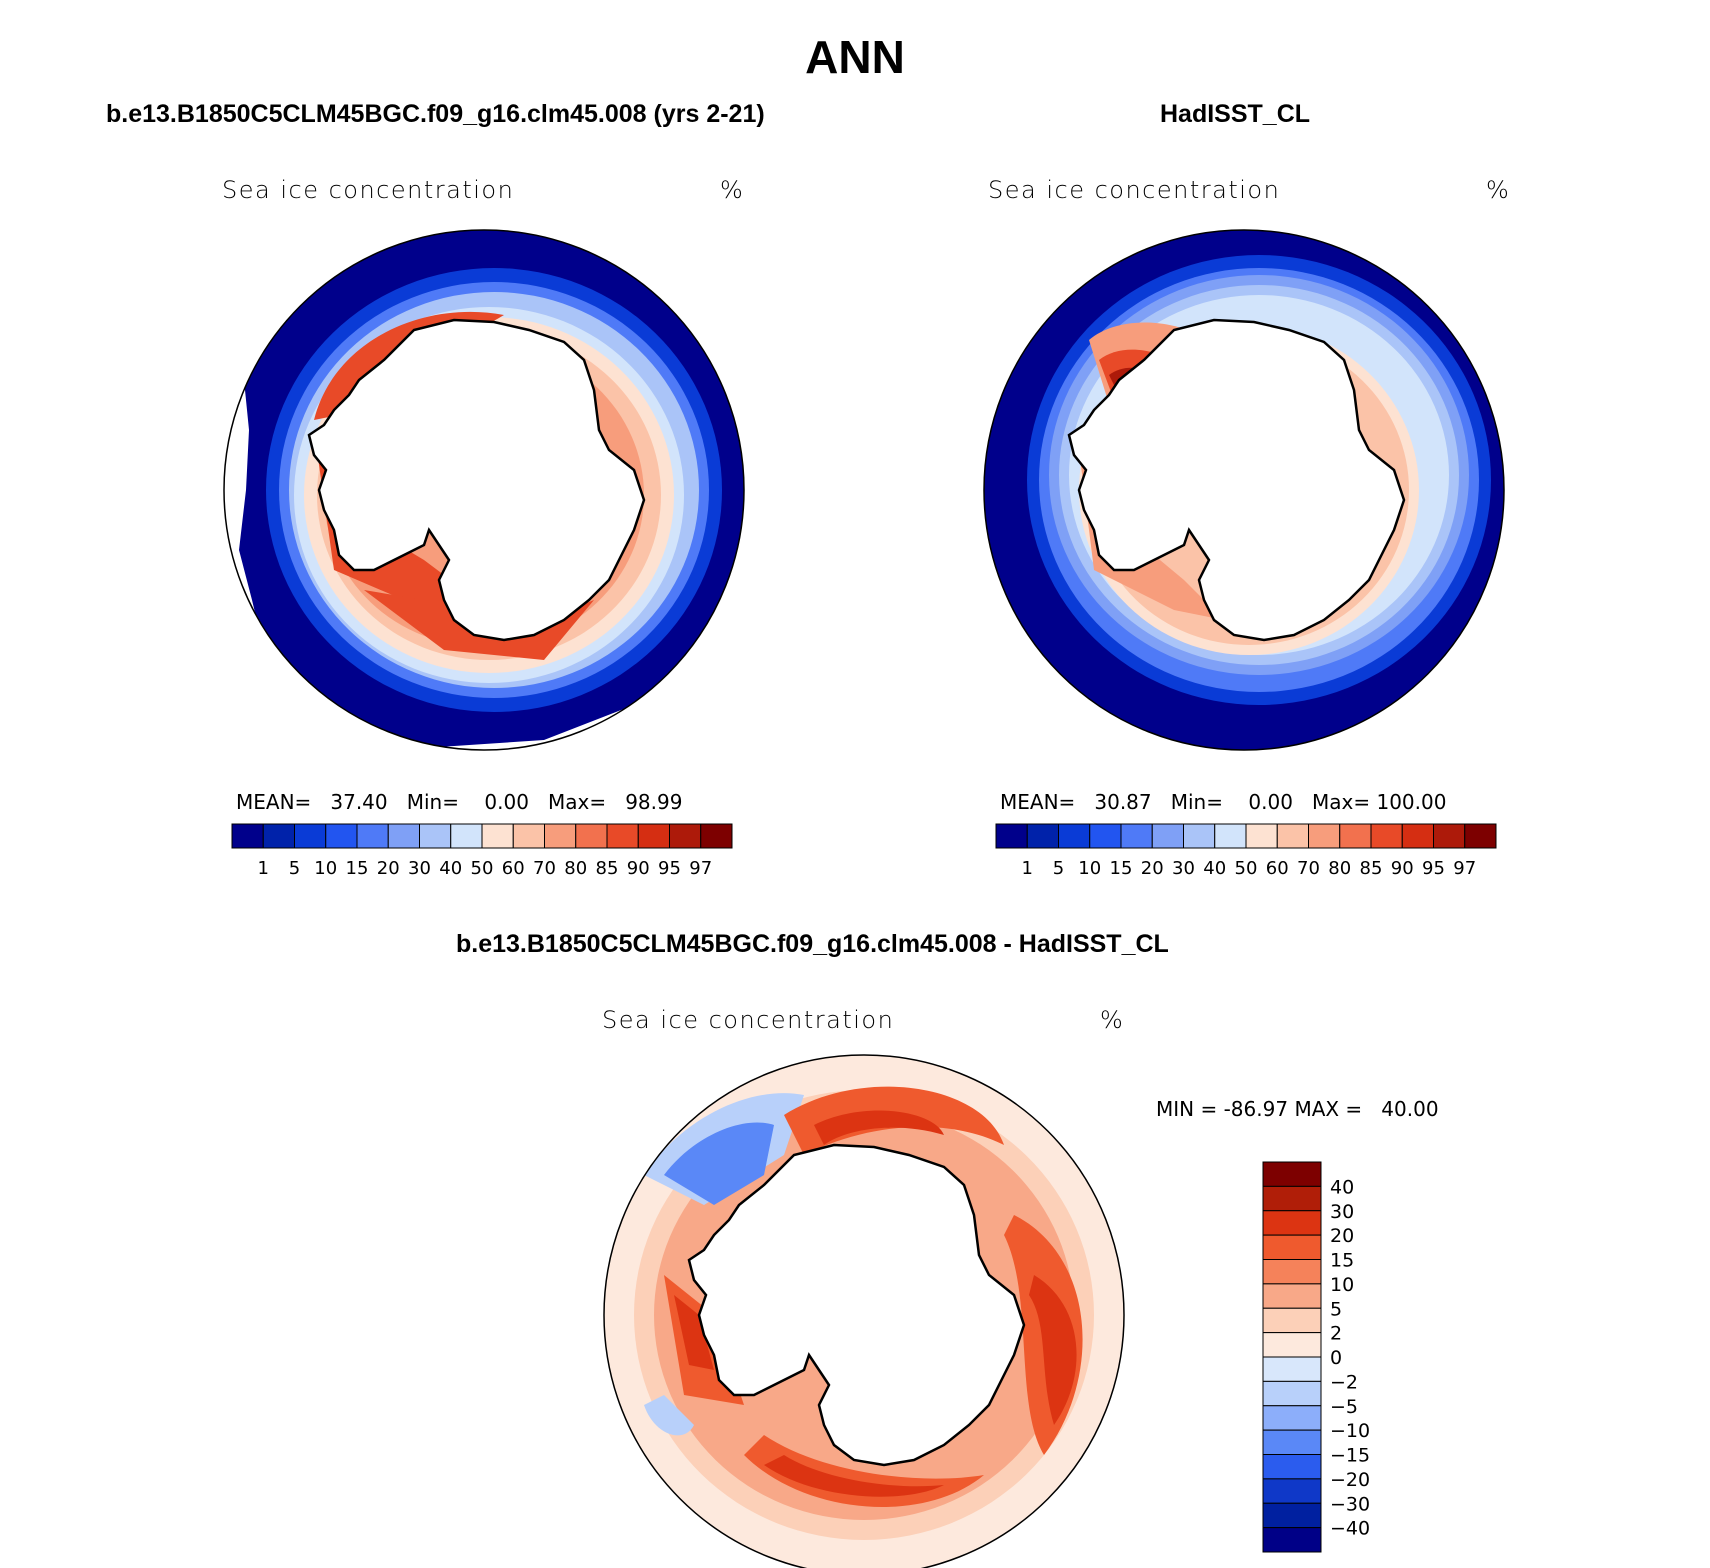 The width and height of the screenshot is (1710, 1568). What do you see at coordinates (1350, 1431) in the screenshot?
I see `colorbar-tick-label: −10` at bounding box center [1350, 1431].